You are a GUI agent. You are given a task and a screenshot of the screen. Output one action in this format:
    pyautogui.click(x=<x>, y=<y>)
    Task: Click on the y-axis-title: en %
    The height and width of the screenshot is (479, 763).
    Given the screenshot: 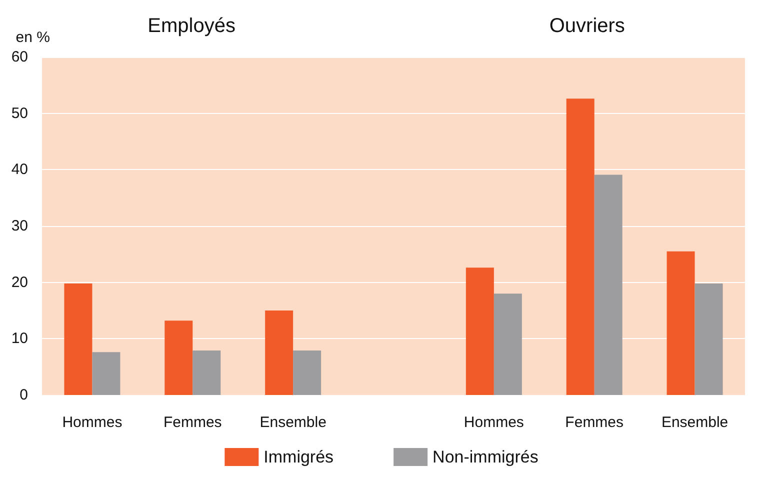 What is the action you would take?
    pyautogui.click(x=33, y=37)
    